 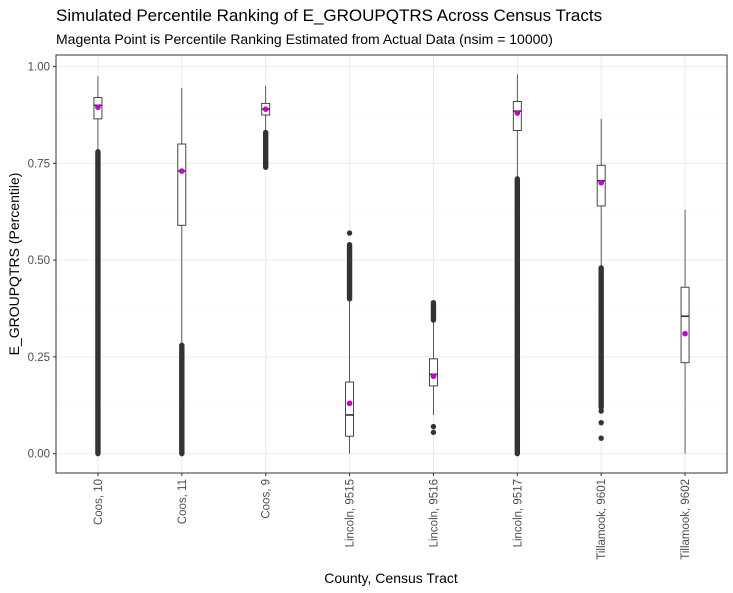 I want to click on x-tick-label: Tillamook, 9602, so click(x=686, y=519).